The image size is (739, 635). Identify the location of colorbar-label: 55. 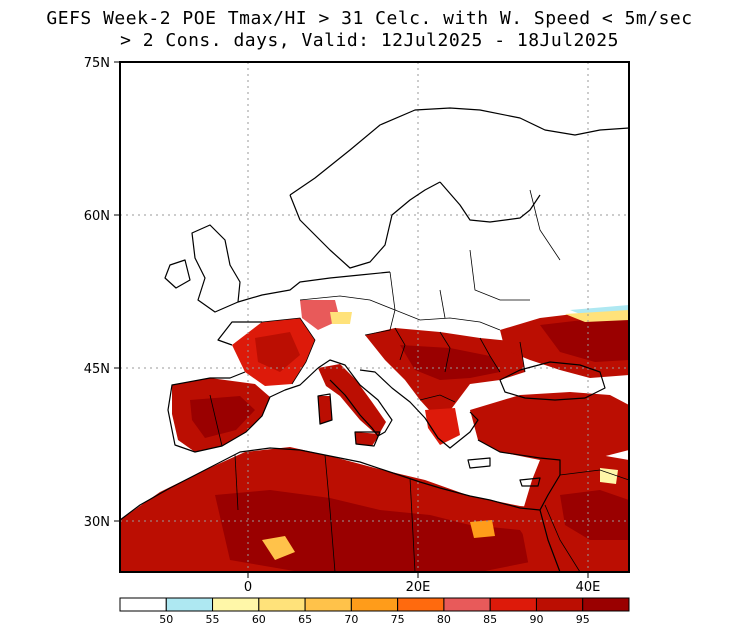
(213, 619).